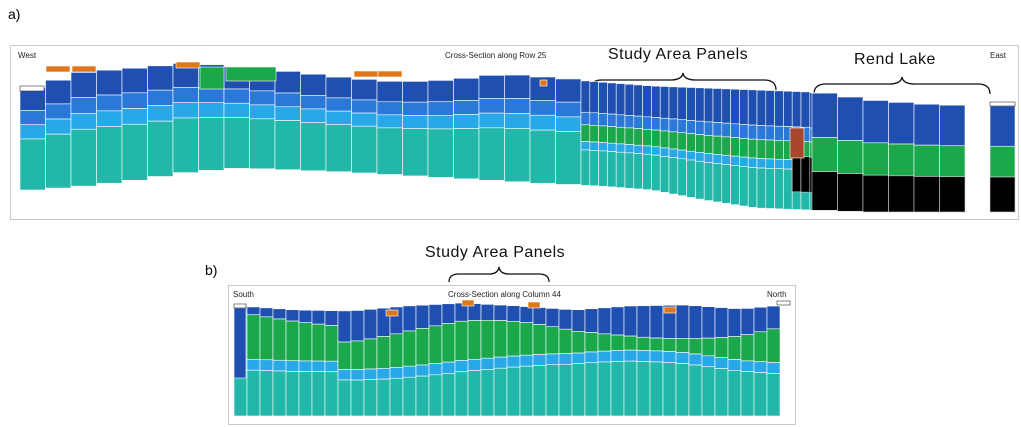 This screenshot has width=1021, height=427. Describe the element at coordinates (998, 55) in the screenshot. I see `east-label: East` at that location.